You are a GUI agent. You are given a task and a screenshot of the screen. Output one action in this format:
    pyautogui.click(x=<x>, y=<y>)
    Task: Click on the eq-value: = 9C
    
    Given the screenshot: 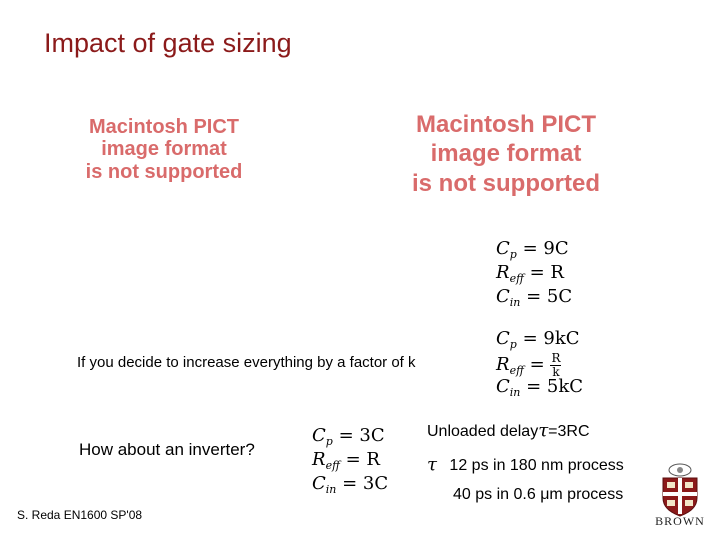 What is the action you would take?
    pyautogui.click(x=545, y=248)
    